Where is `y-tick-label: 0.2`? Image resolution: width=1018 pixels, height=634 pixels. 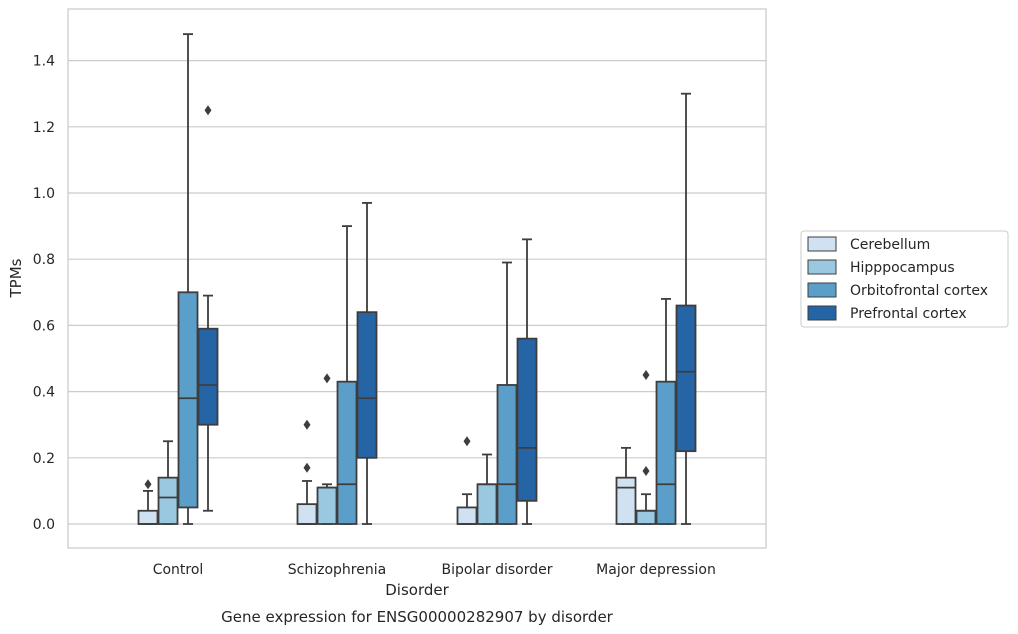 y-tick-label: 0.2 is located at coordinates (44, 459).